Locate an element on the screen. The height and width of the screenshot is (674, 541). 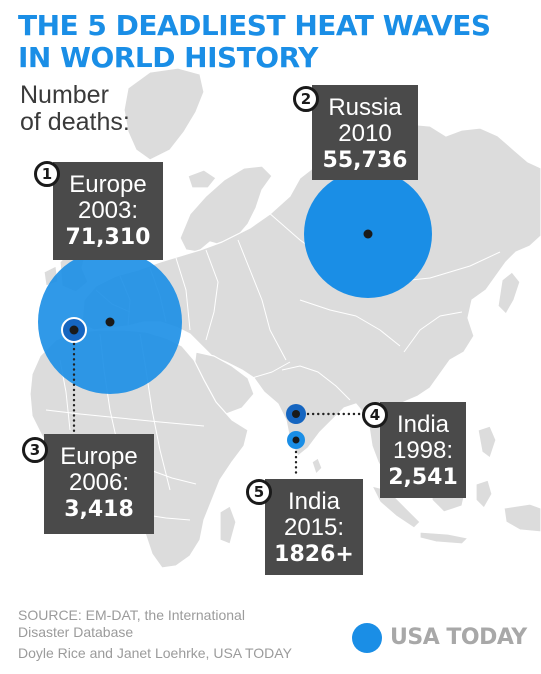
marker-europe-2006 is located at coordinates (74, 330).